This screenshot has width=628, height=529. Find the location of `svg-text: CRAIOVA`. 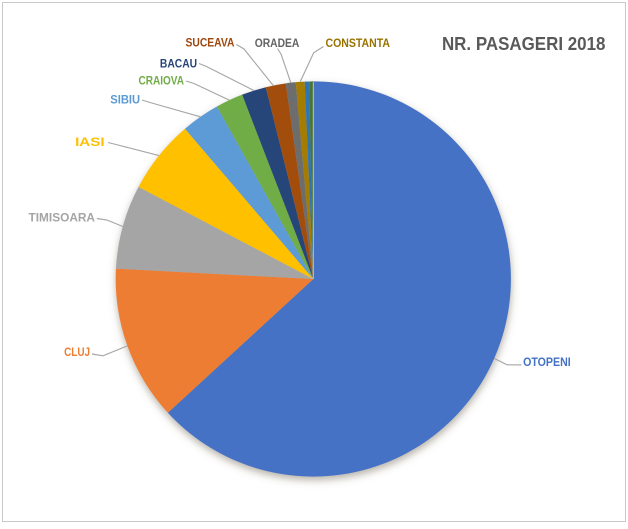

svg-text: CRAIOVA is located at coordinates (162, 81).